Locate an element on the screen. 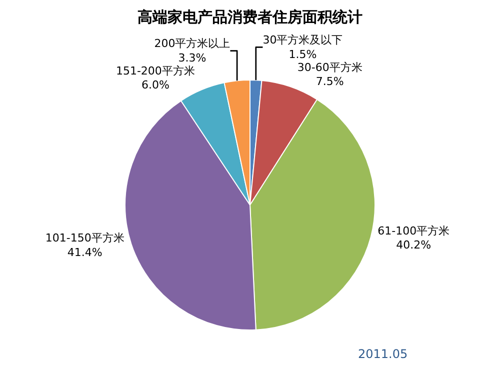  data-label: 40.2% is located at coordinates (414, 245).